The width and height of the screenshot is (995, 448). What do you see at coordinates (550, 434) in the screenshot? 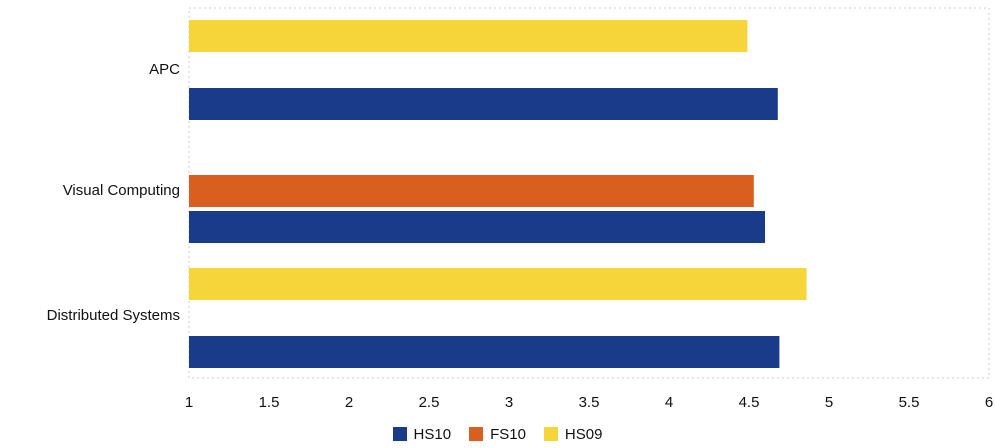
I see `legend-swatch-hs09` at bounding box center [550, 434].